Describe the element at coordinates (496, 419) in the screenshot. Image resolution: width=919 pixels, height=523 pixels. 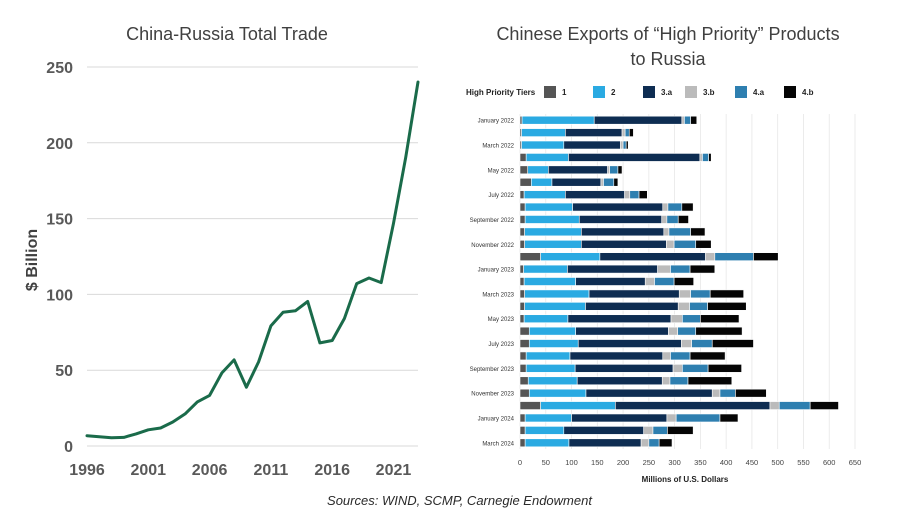
I see `right-y-tick-label: January 2024` at that location.